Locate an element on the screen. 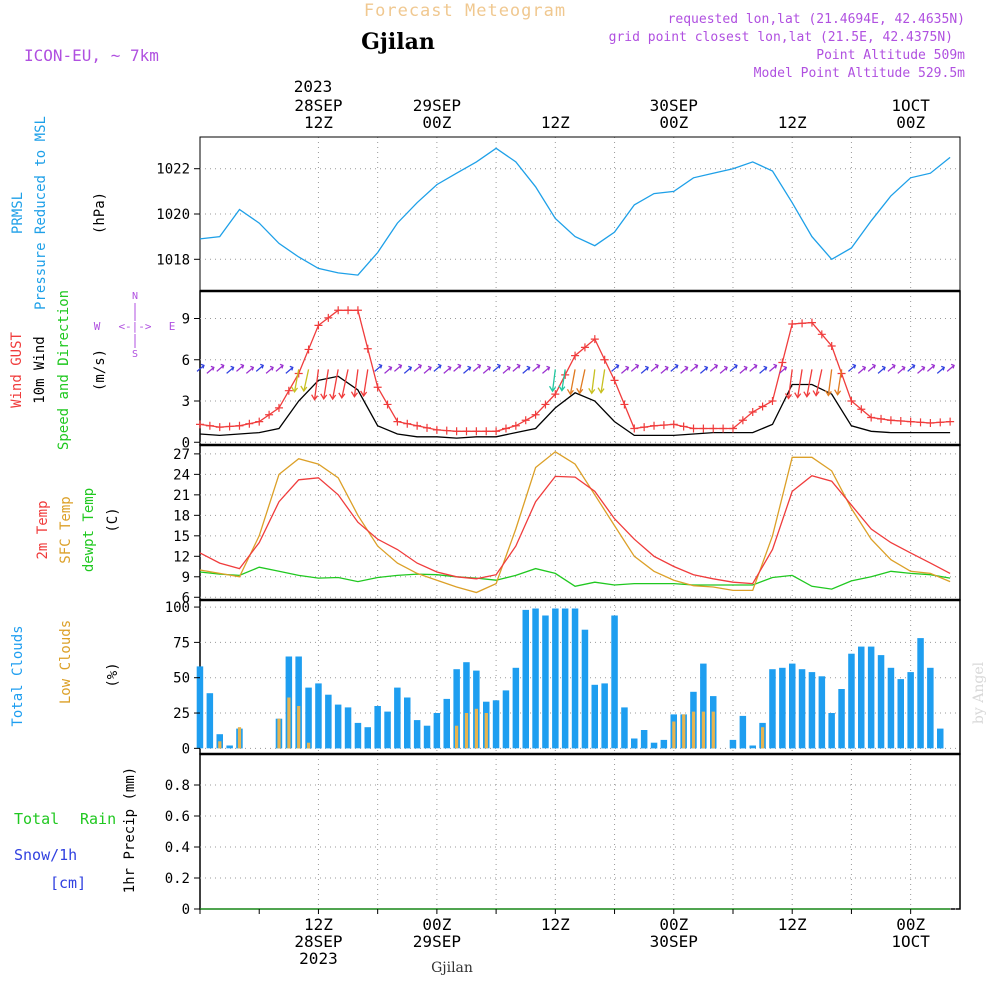 The height and width of the screenshot is (1004, 1000). clouds-panel-labels: Total Clouds Low Clouds (%) is located at coordinates (65, 673).